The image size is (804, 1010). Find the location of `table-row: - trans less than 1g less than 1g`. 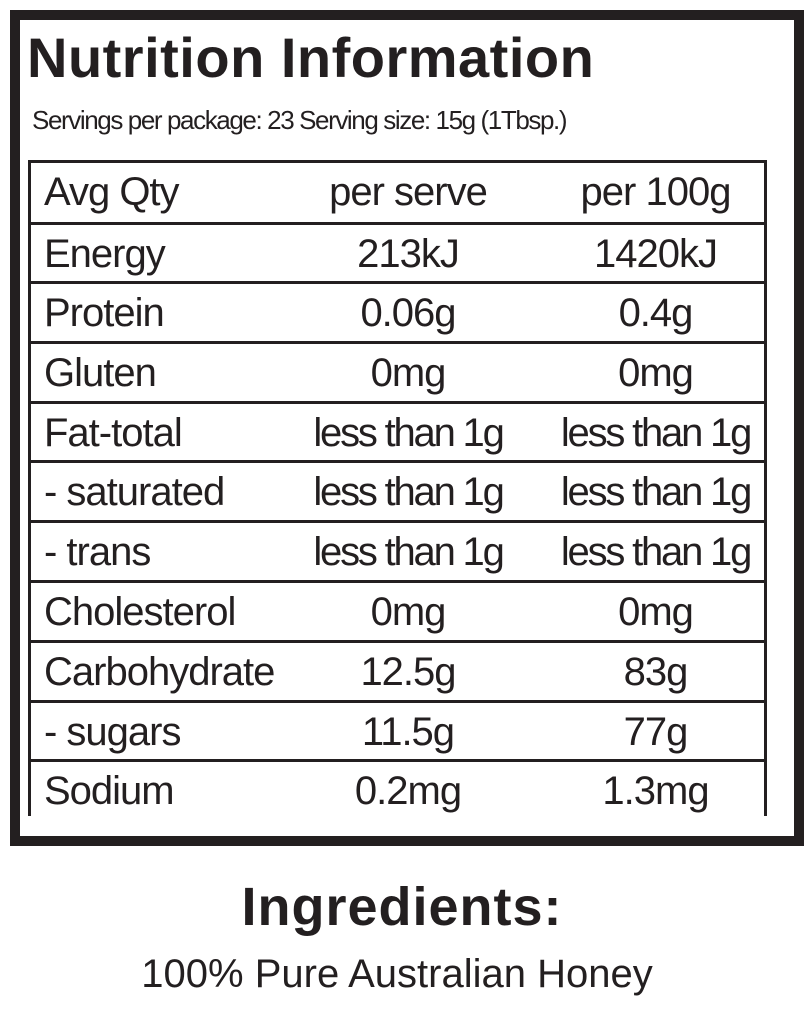

table-row: - trans less than 1g less than 1g is located at coordinates (397, 548).